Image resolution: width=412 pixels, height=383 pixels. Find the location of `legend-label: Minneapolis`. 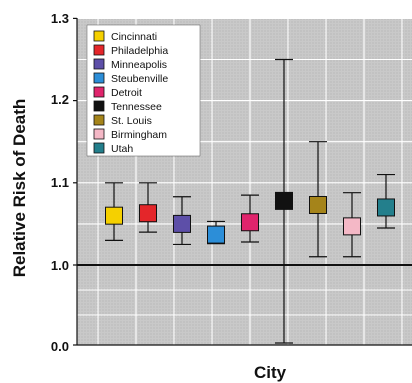

legend-label: Minneapolis is located at coordinates (139, 65).